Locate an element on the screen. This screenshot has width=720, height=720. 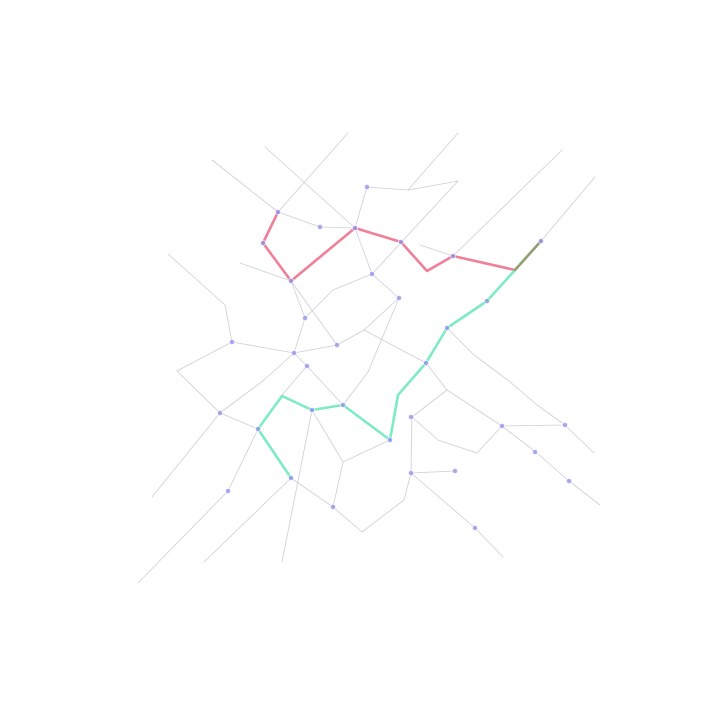
route-red is located at coordinates (389, 246).